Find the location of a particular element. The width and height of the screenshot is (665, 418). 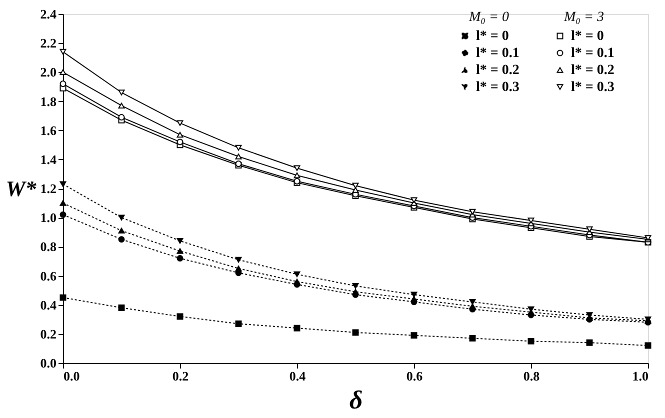

y-tick-label: 1.4 is located at coordinates (48, 159).